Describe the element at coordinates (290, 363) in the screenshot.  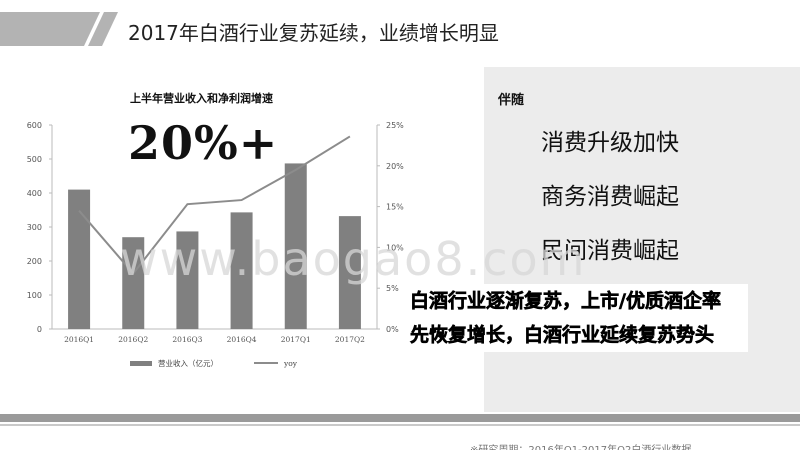
I see `legend-yoy-label: yoy` at that location.